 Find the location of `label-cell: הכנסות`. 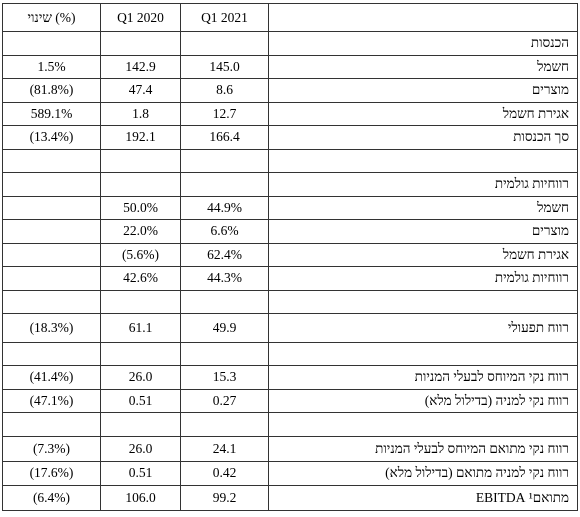

label-cell: הכנסות is located at coordinates (423, 43).